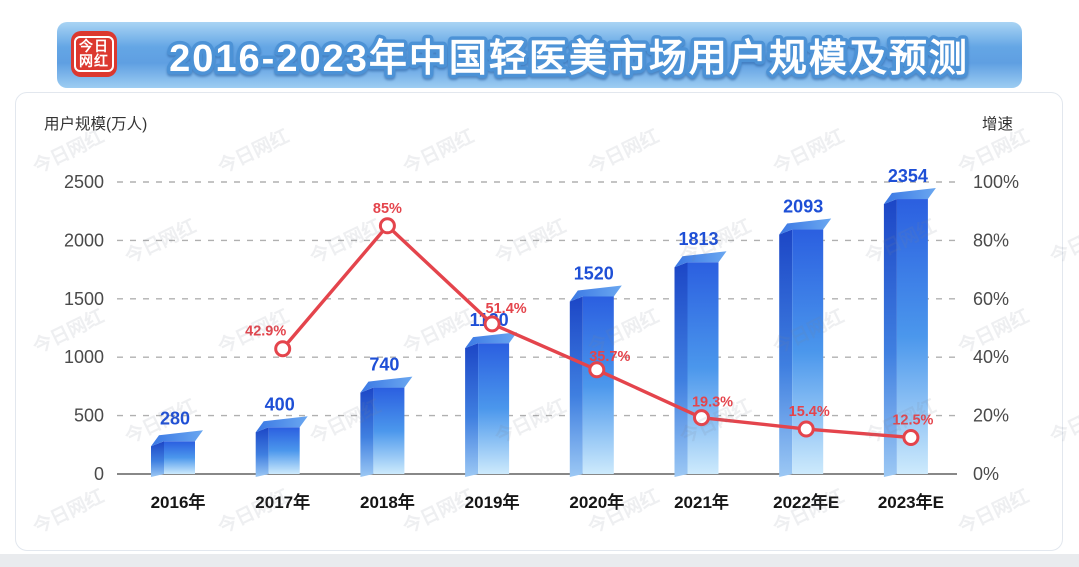 This screenshot has height=567, width=1079. What do you see at coordinates (265, 332) in the screenshot?
I see `growth-point-label: 42.9%` at bounding box center [265, 332].